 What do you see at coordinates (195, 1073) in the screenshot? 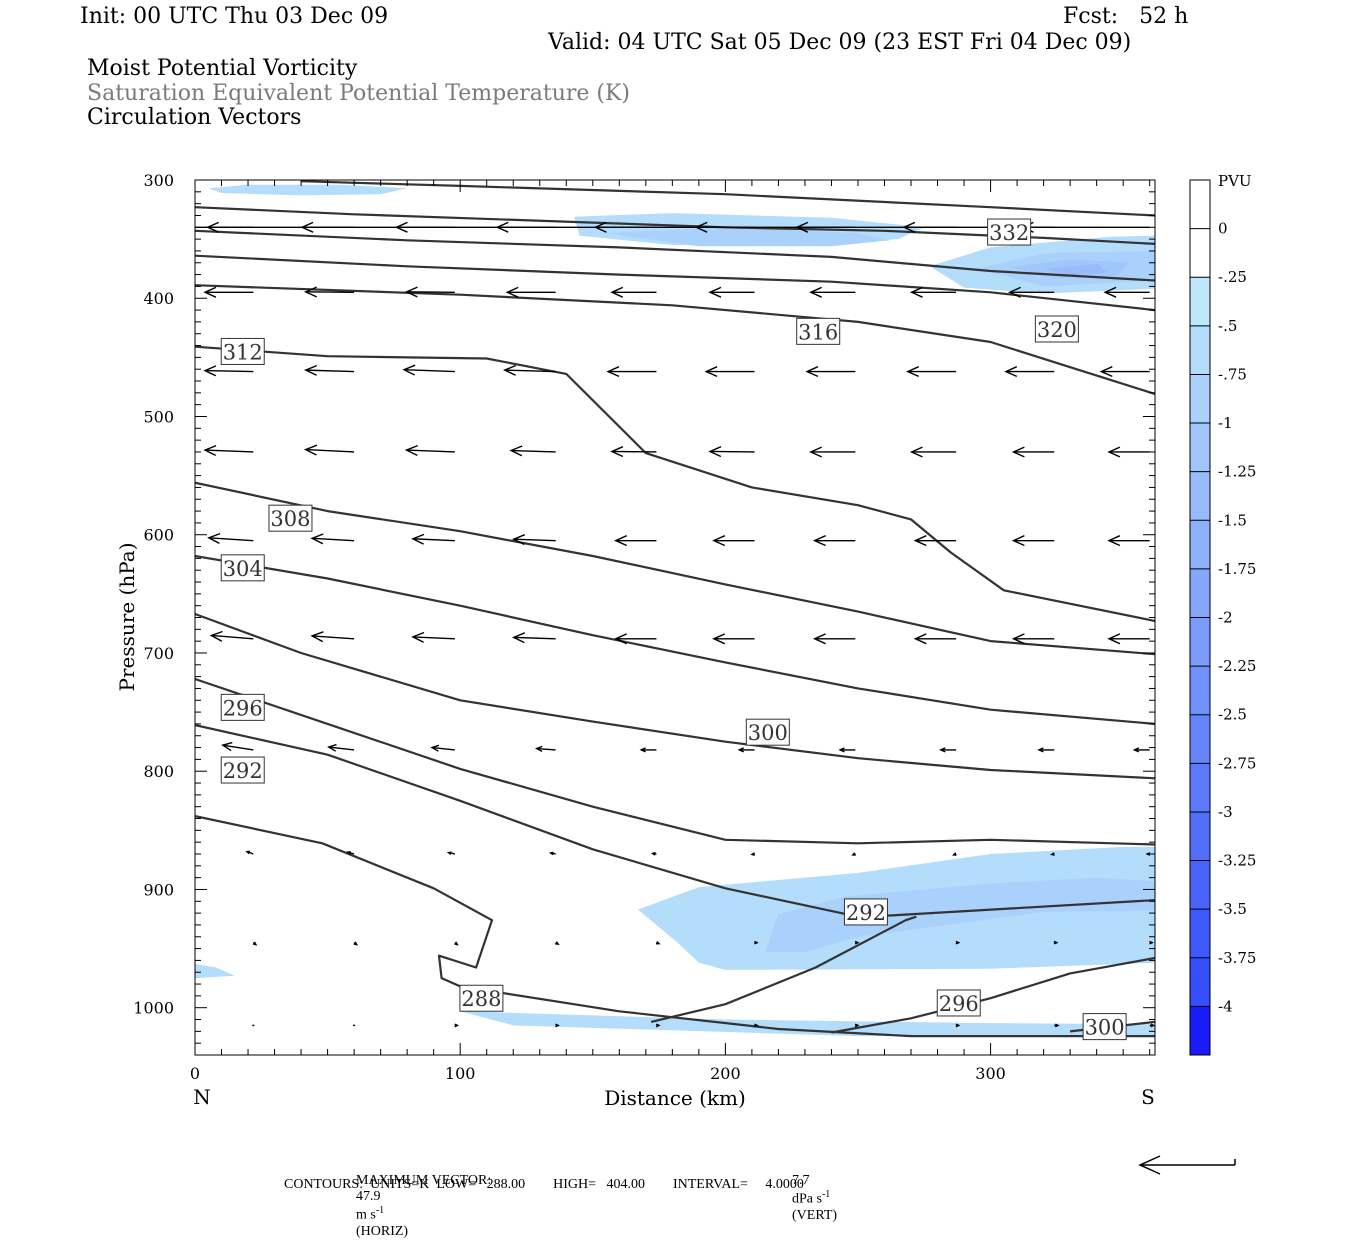
I see `x-tick-label: 0` at bounding box center [195, 1073].